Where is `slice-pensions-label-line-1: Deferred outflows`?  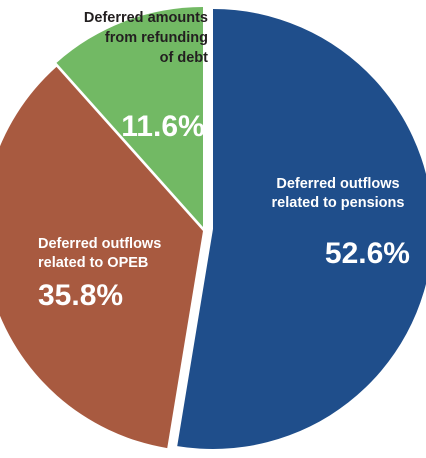 slice-pensions-label-line-1: Deferred outflows is located at coordinates (337, 184).